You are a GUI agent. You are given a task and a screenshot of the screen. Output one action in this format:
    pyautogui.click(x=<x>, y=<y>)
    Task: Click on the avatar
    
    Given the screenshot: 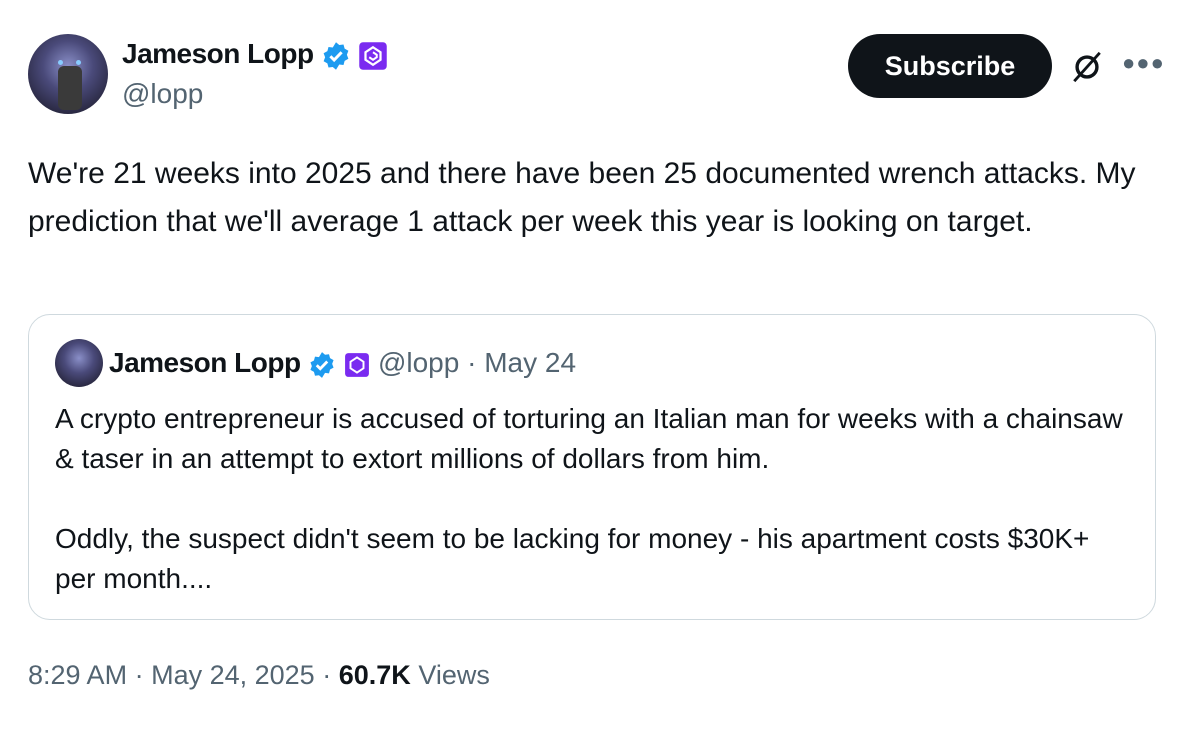 What is the action you would take?
    pyautogui.click(x=68, y=74)
    